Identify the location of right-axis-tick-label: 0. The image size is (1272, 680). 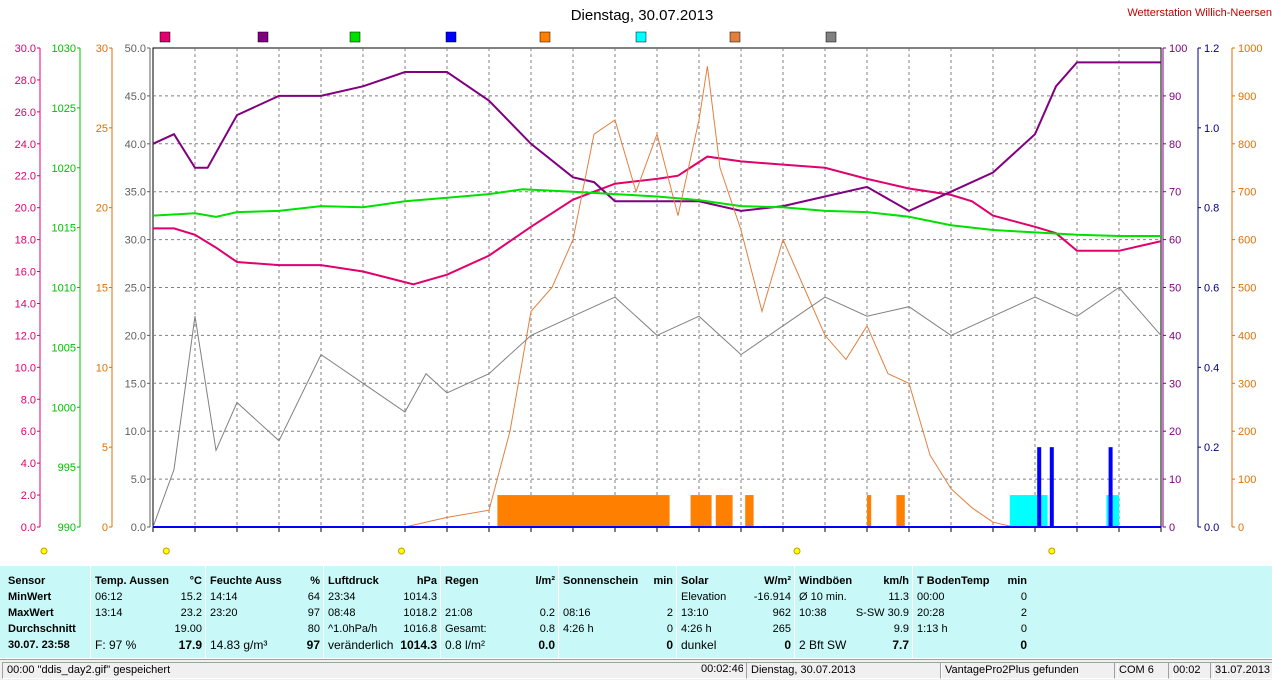
(1172, 528).